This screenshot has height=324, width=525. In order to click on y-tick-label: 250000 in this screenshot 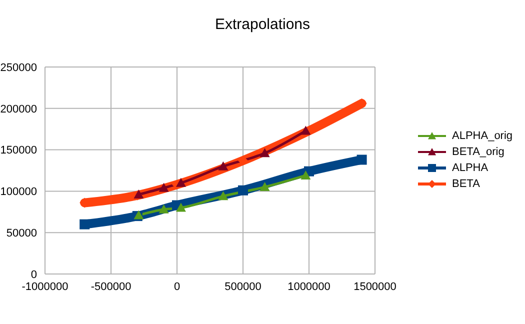, I will do `click(18, 68)`.